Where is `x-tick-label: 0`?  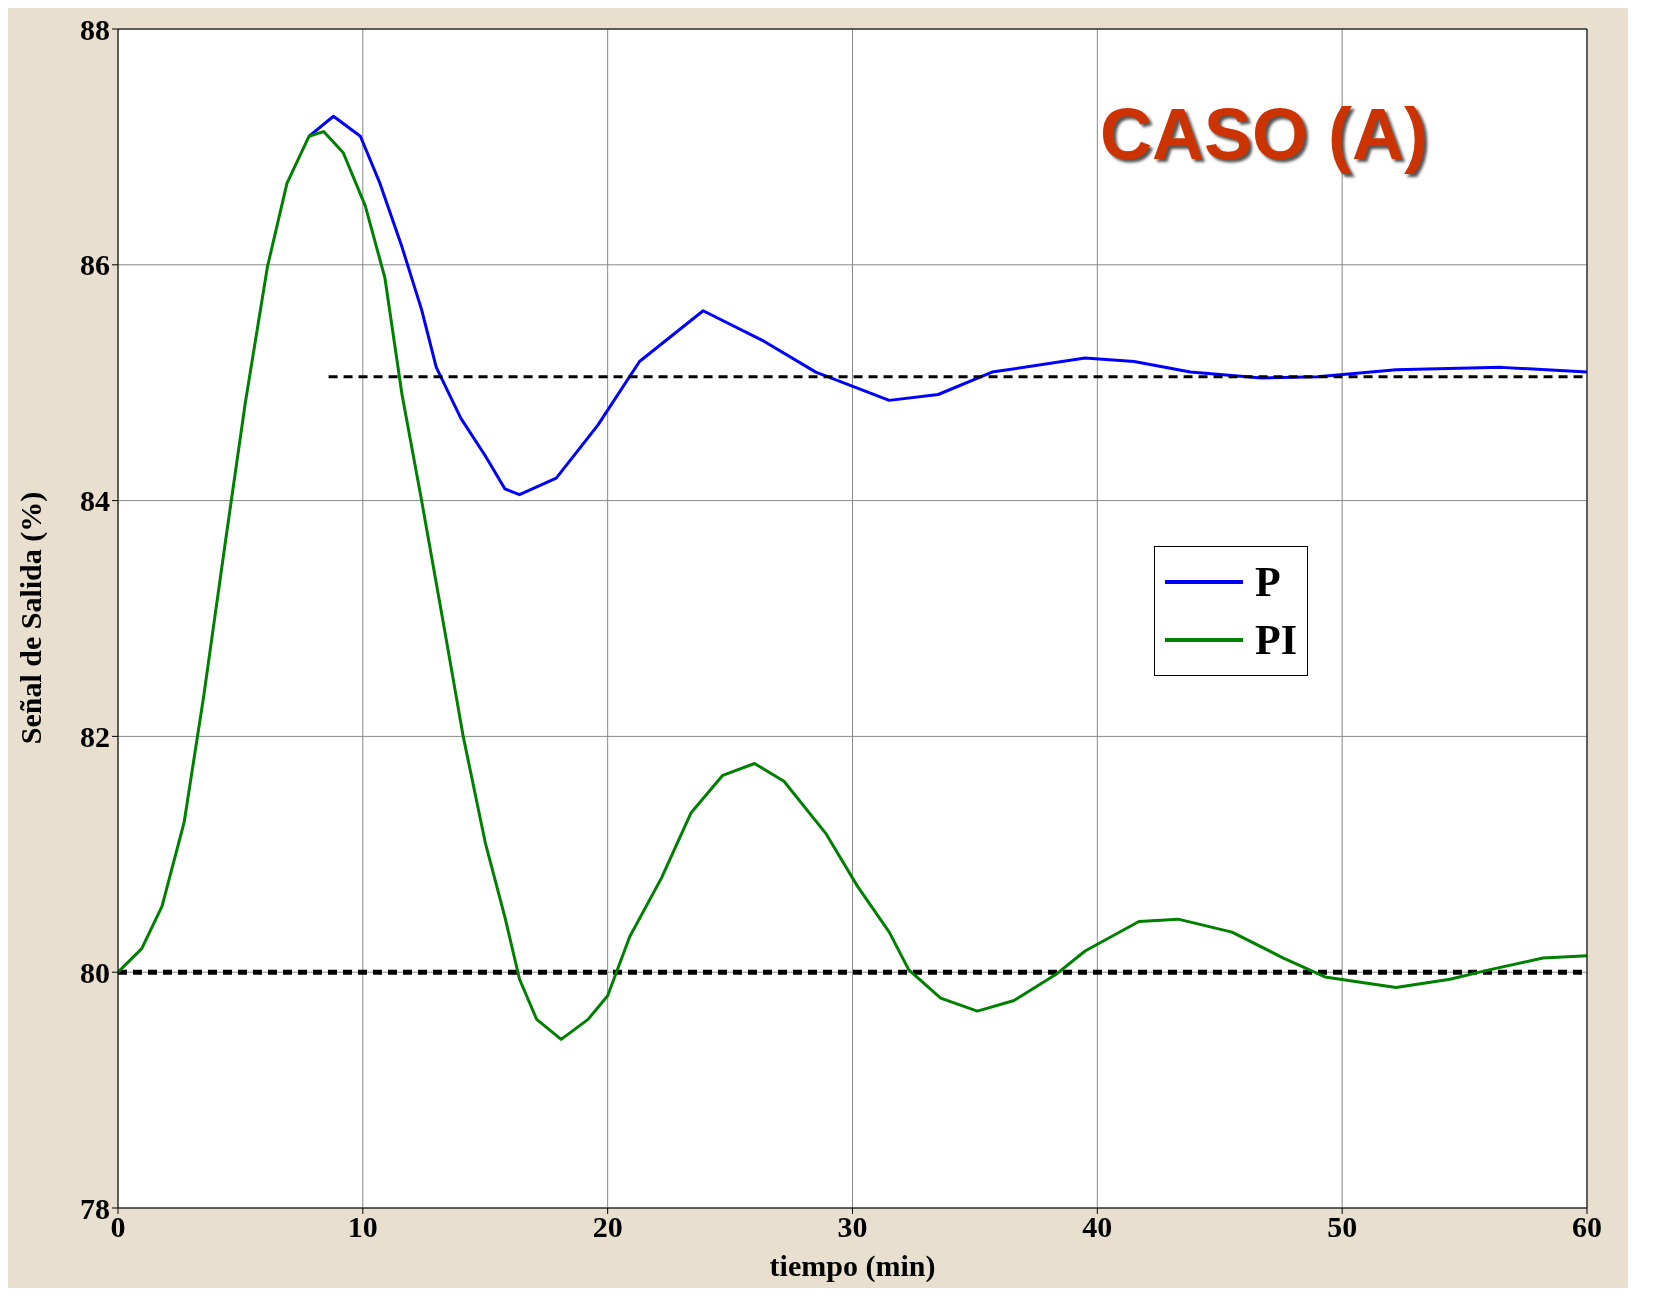
x-tick-label: 0 is located at coordinates (118, 1227).